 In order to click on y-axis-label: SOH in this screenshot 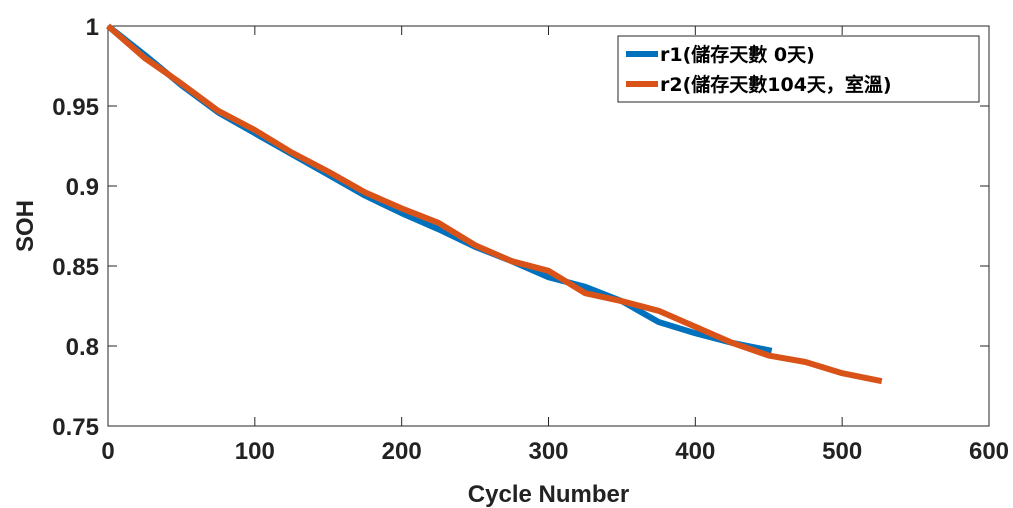, I will do `click(25, 226)`.